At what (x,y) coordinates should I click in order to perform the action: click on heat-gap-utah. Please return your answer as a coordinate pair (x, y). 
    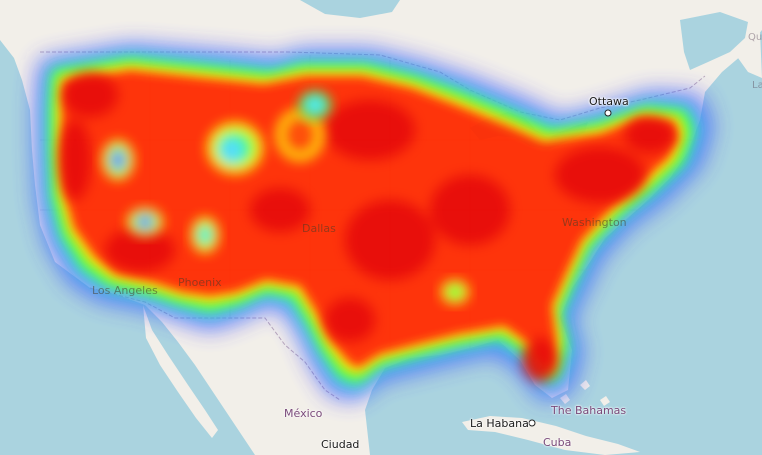
    Looking at the image, I should click on (145, 222).